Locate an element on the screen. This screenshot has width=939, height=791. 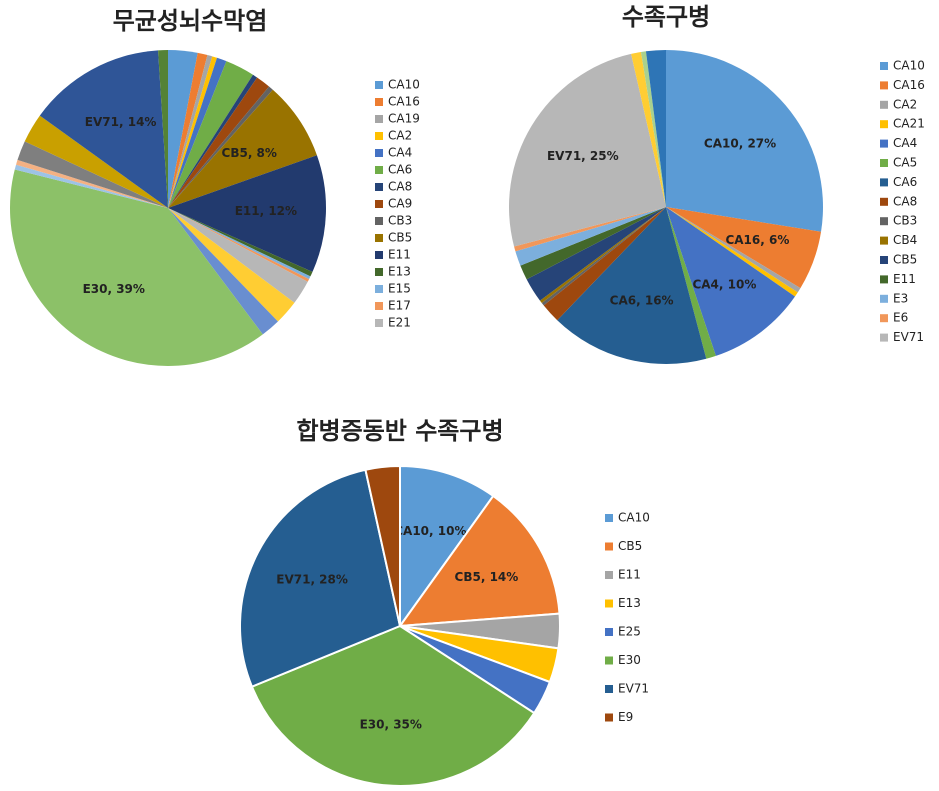
chart-title: 무균성뇌수막염 is located at coordinates (190, 21).